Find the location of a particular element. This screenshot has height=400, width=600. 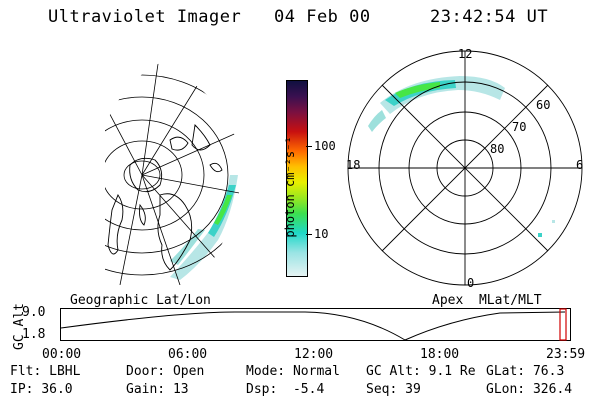

mlt-label-6: 6 is located at coordinates (580, 165).